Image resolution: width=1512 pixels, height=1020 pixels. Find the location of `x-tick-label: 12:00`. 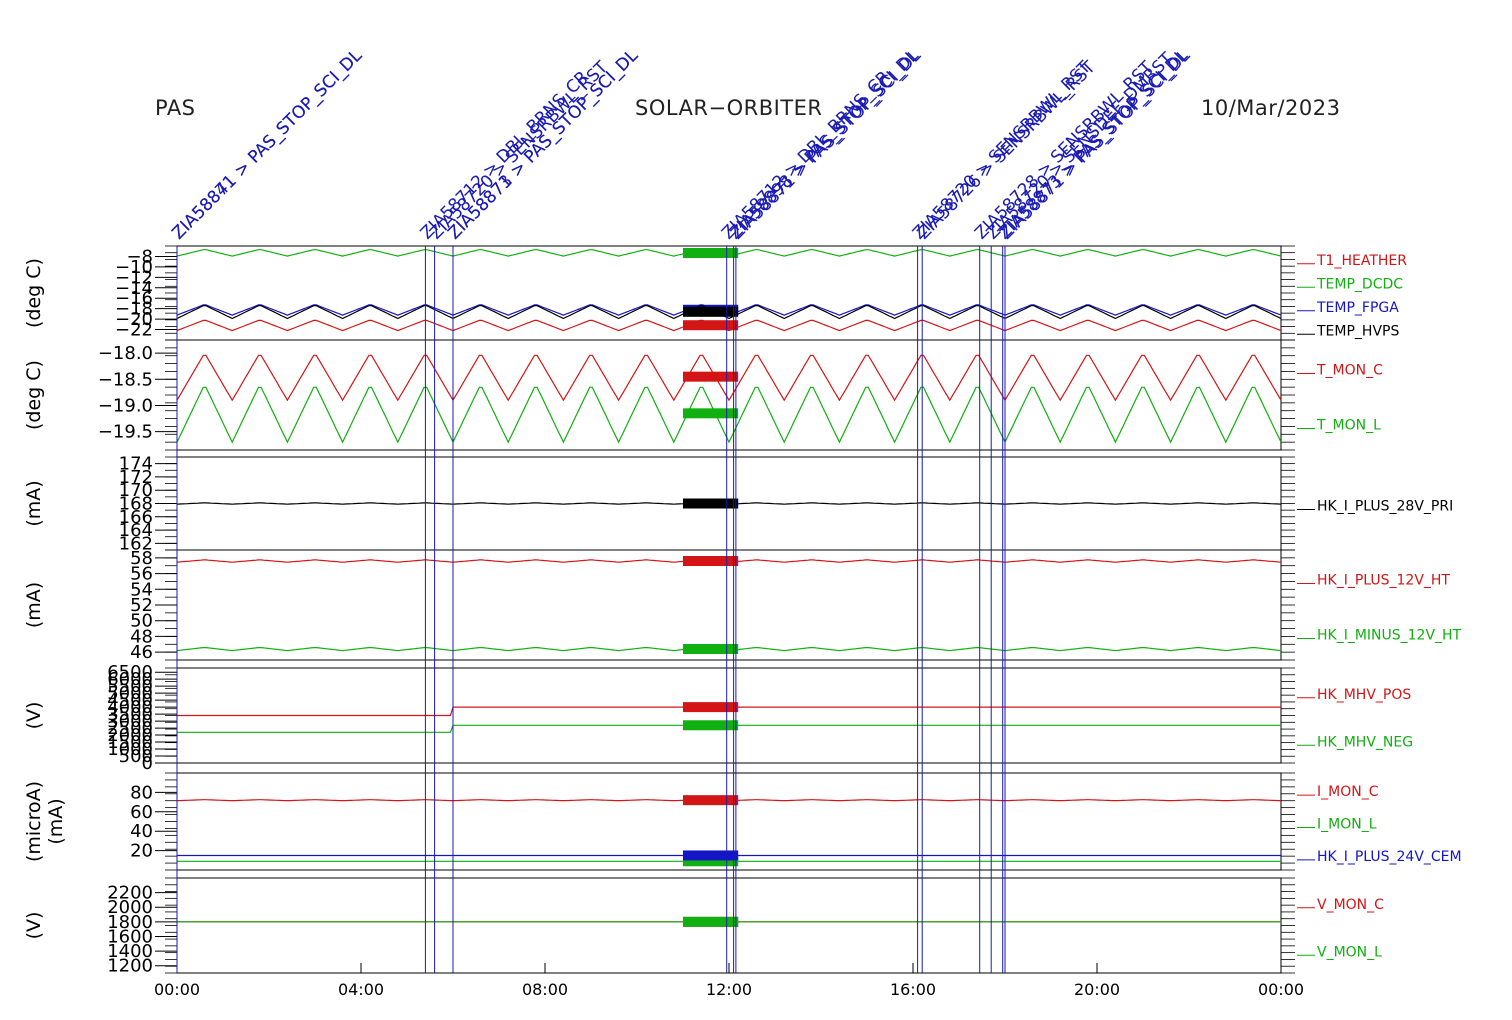

x-tick-label: 12:00 is located at coordinates (729, 989).